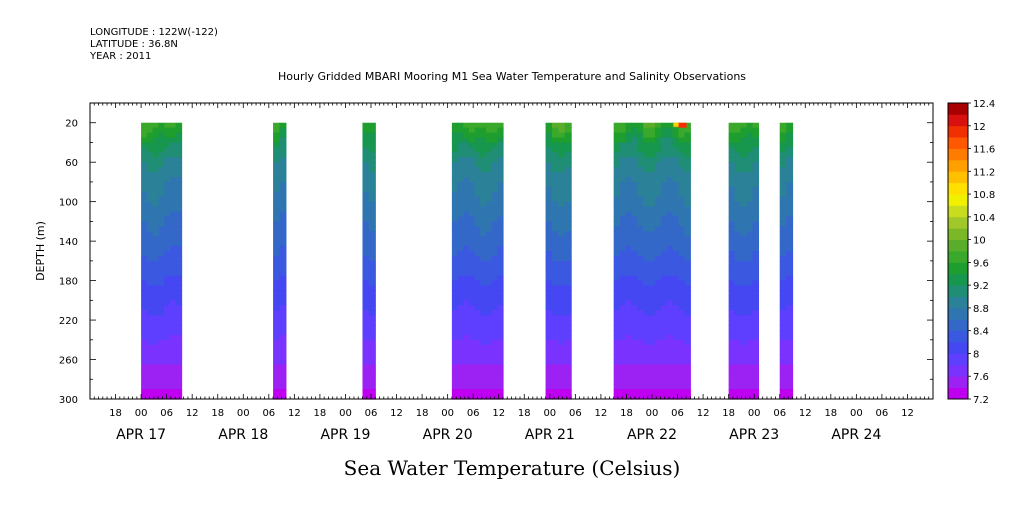 This screenshot has width=1009, height=508. I want to click on colorbar-label: 10.4, so click(984, 218).